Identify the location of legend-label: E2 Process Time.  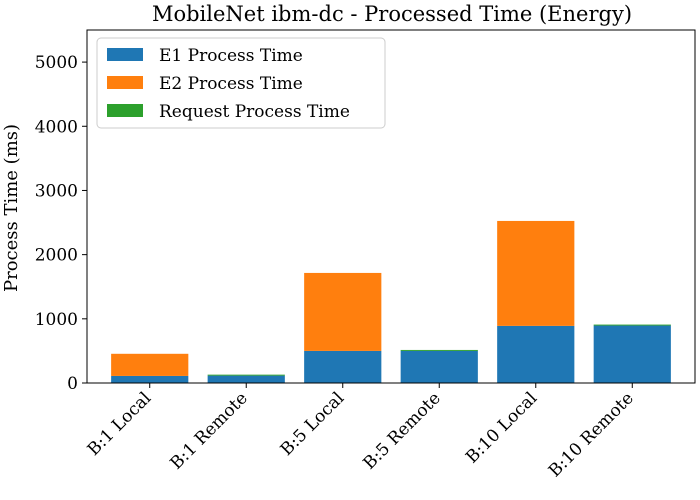
(231, 84).